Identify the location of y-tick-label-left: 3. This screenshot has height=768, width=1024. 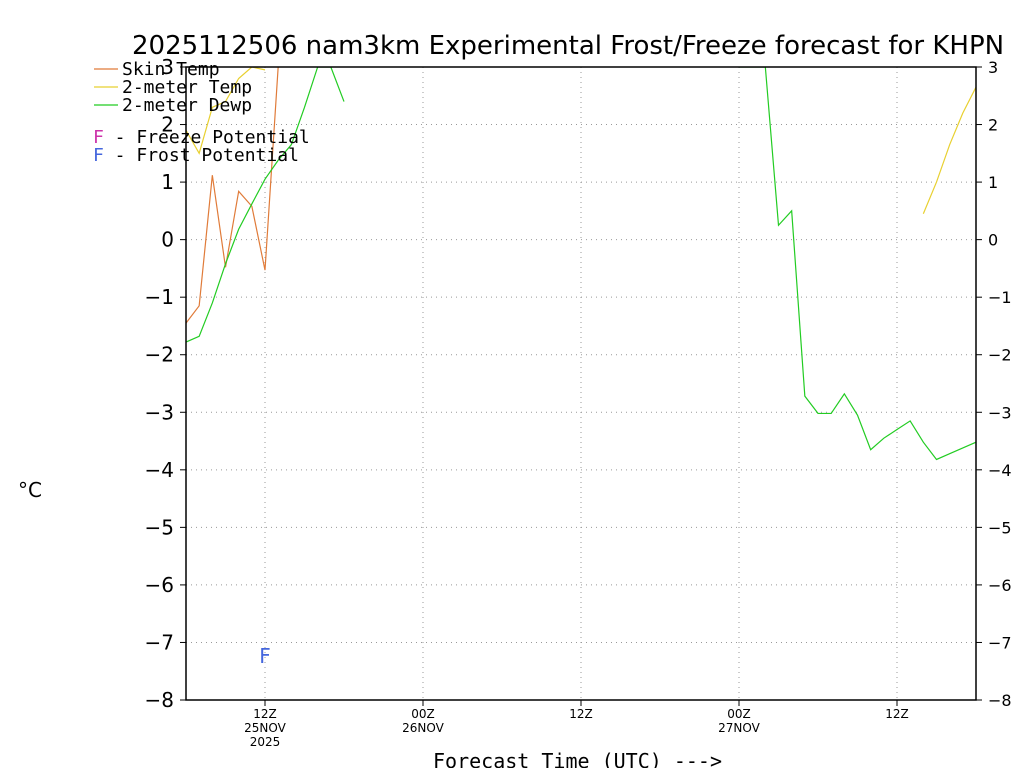
(167, 67).